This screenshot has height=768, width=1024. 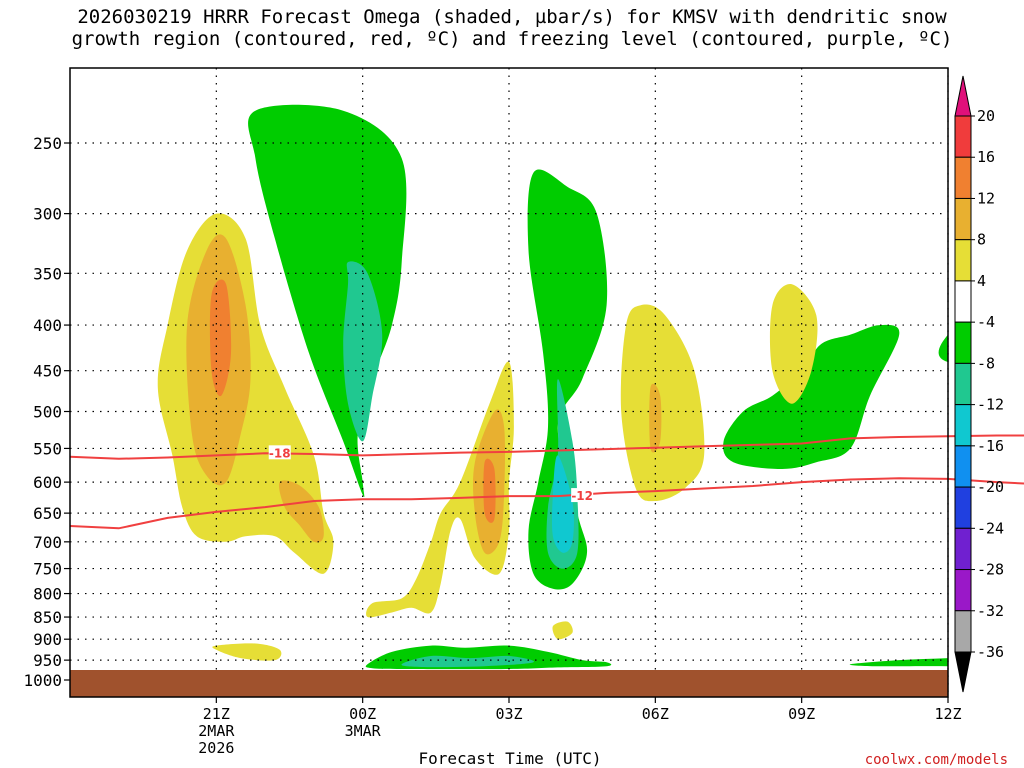 What do you see at coordinates (47, 482) in the screenshot?
I see `ytick-label-600: 600` at bounding box center [47, 482].